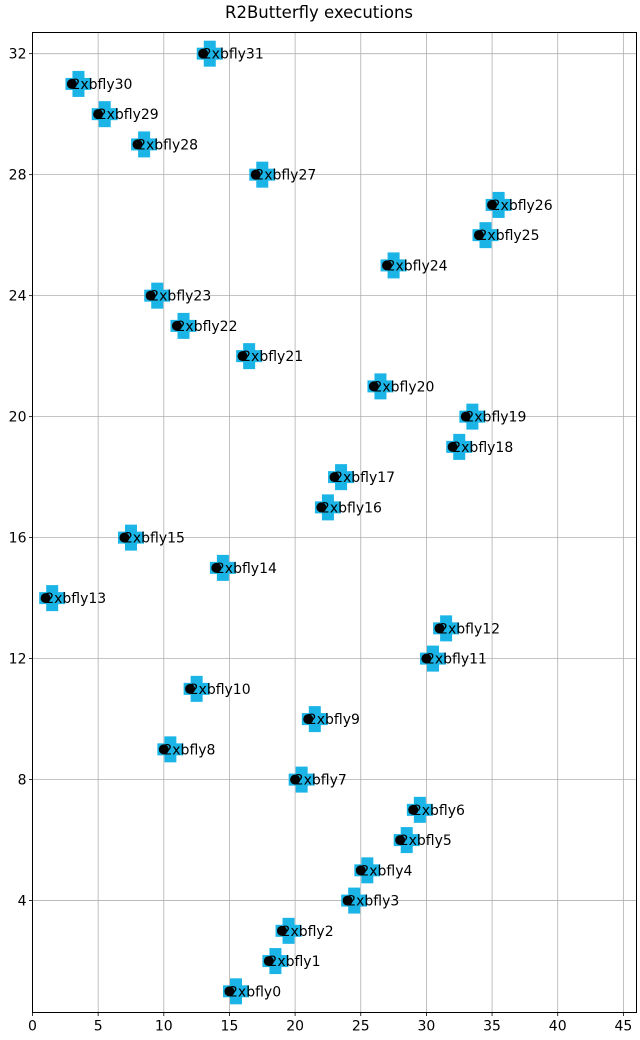 This screenshot has width=640, height=1040. I want to click on point-label: 2xbfly22, so click(207, 327).